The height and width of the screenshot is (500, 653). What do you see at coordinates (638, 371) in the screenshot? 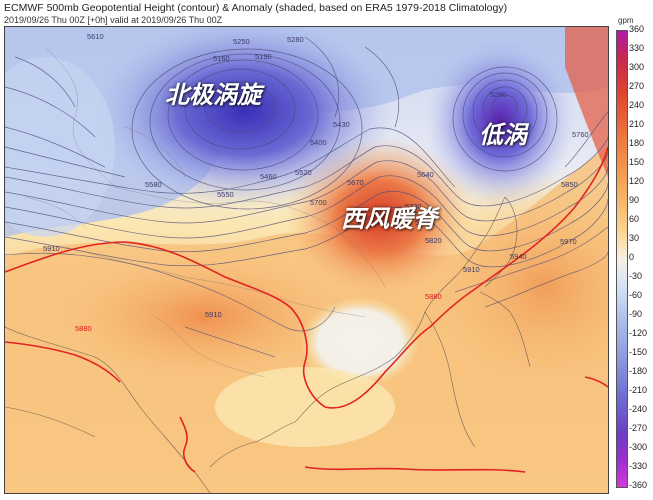
I see `colorbar-tick-label: -180` at bounding box center [638, 371].